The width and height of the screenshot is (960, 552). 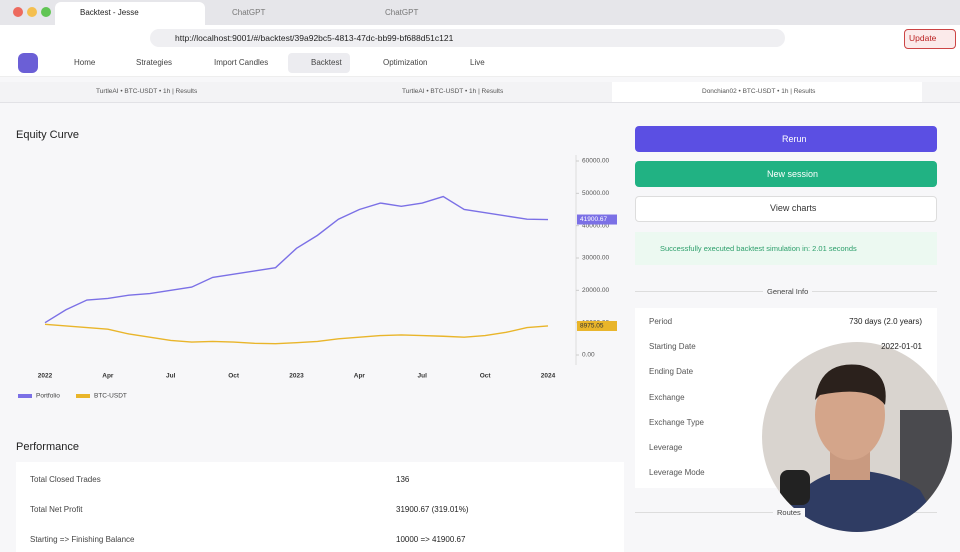 I want to click on info-value: 2022-01-01, so click(x=901, y=347).